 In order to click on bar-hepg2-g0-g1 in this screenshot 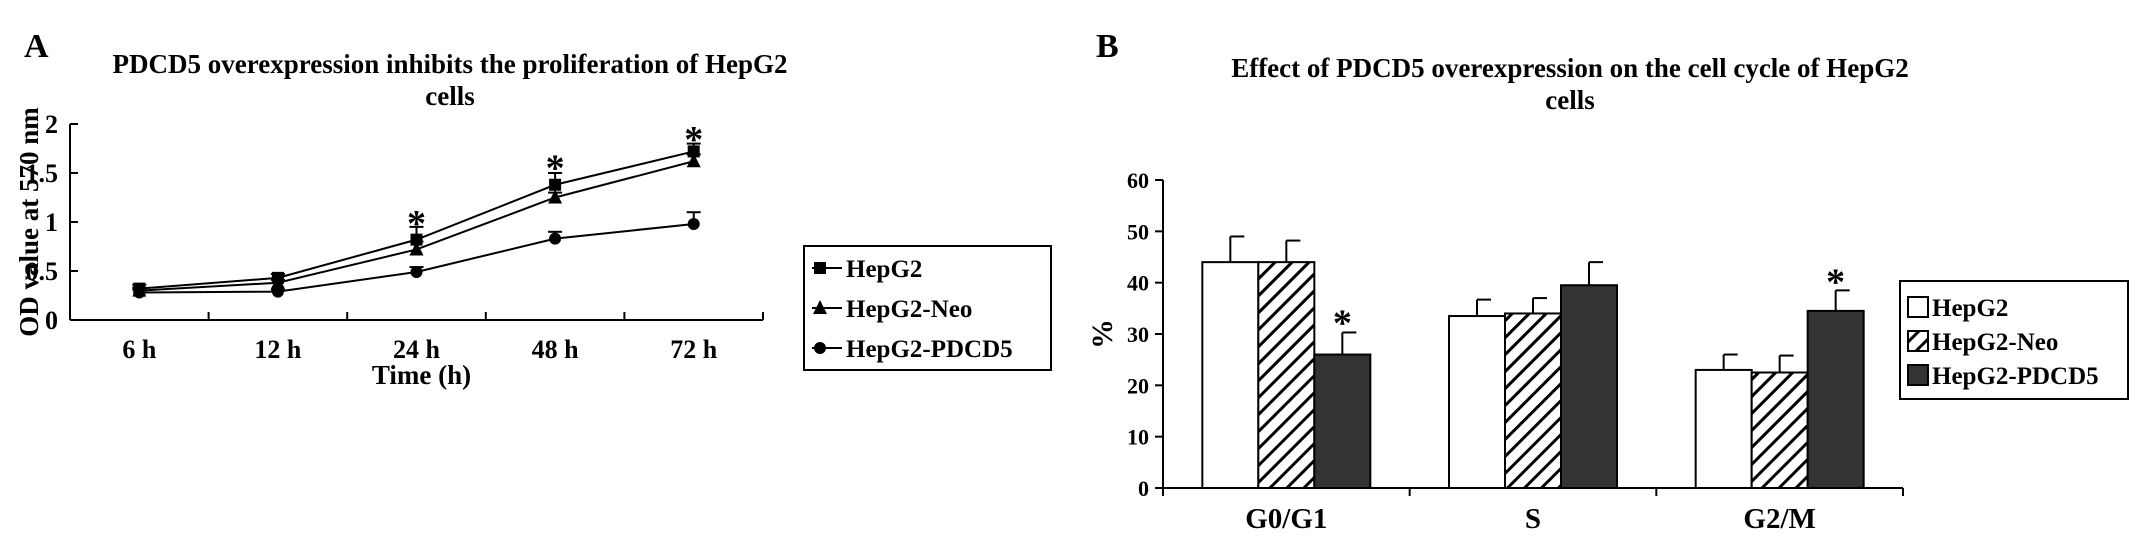, I will do `click(1230, 375)`.